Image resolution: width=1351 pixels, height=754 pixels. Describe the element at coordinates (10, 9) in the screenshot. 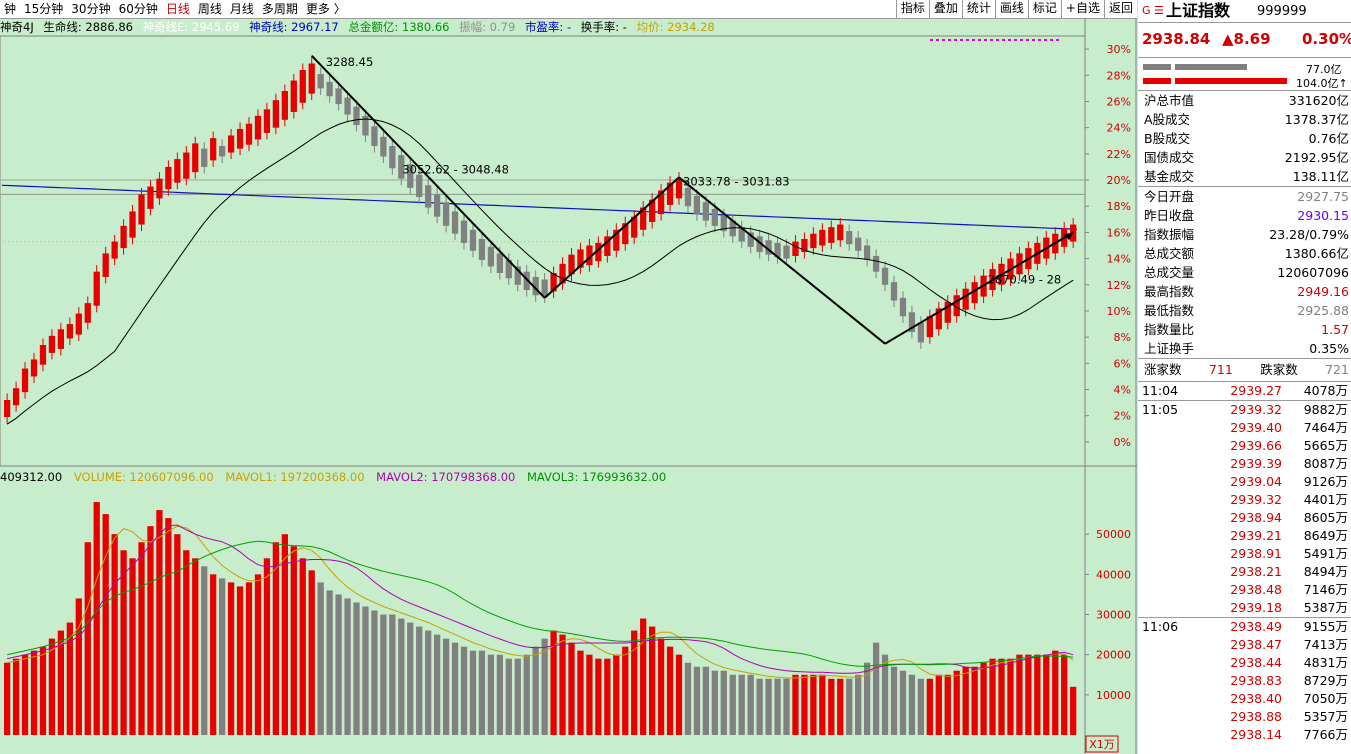

I see `period-tab: 钟` at that location.